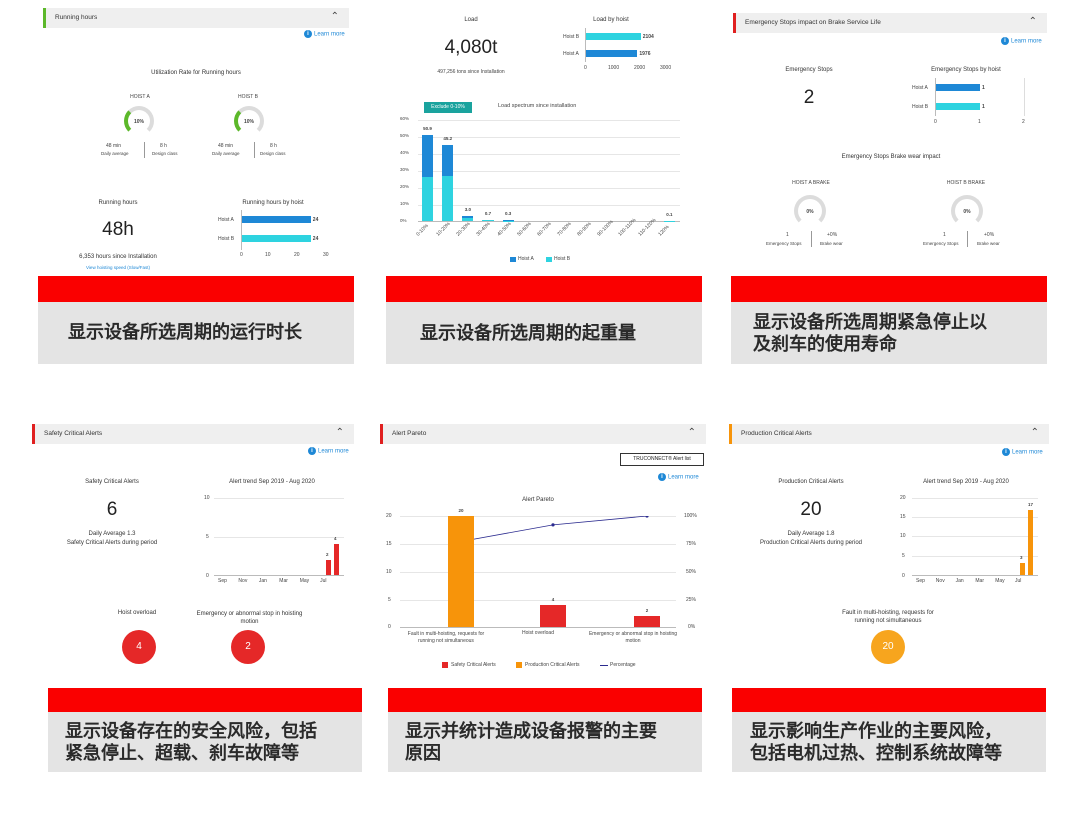 The image size is (1080, 826). I want to click on hoist-b-label: HOIST B, so click(248, 97).